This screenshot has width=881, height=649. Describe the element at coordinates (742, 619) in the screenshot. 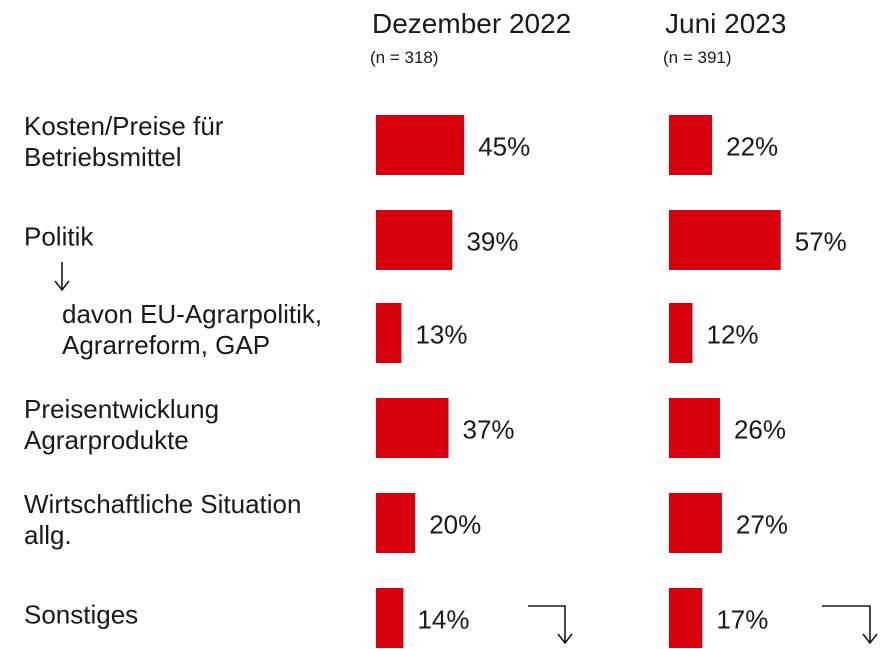

I see `value-label: 17%` at that location.